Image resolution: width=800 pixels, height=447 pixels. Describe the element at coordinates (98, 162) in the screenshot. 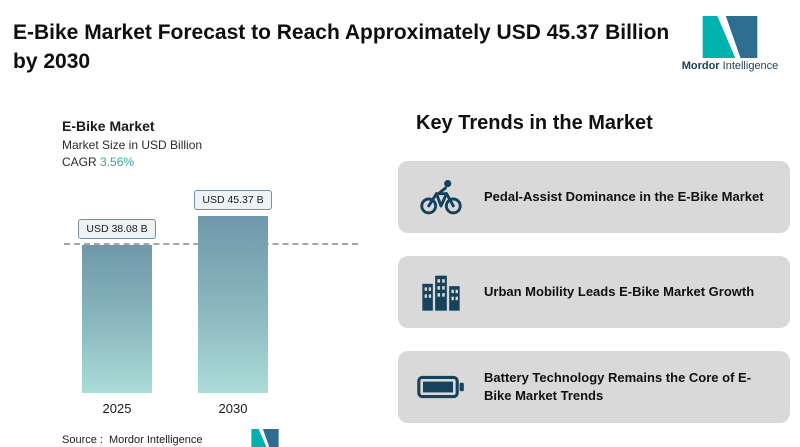

I see `chart-cagr: CAGR 3.56%` at that location.